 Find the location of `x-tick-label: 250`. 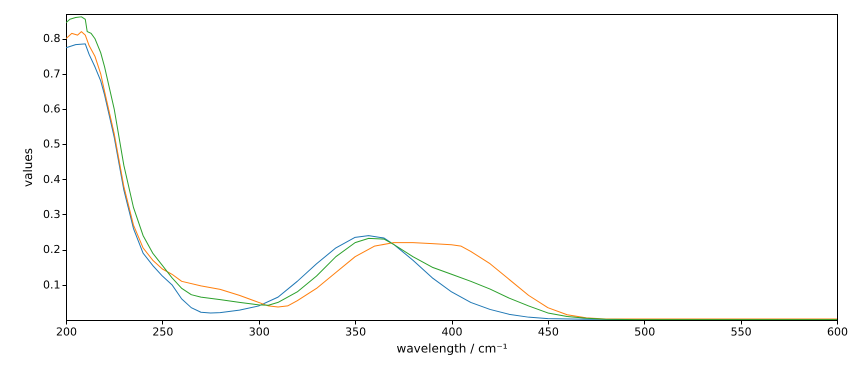

x-tick-label: 250 is located at coordinates (163, 332).